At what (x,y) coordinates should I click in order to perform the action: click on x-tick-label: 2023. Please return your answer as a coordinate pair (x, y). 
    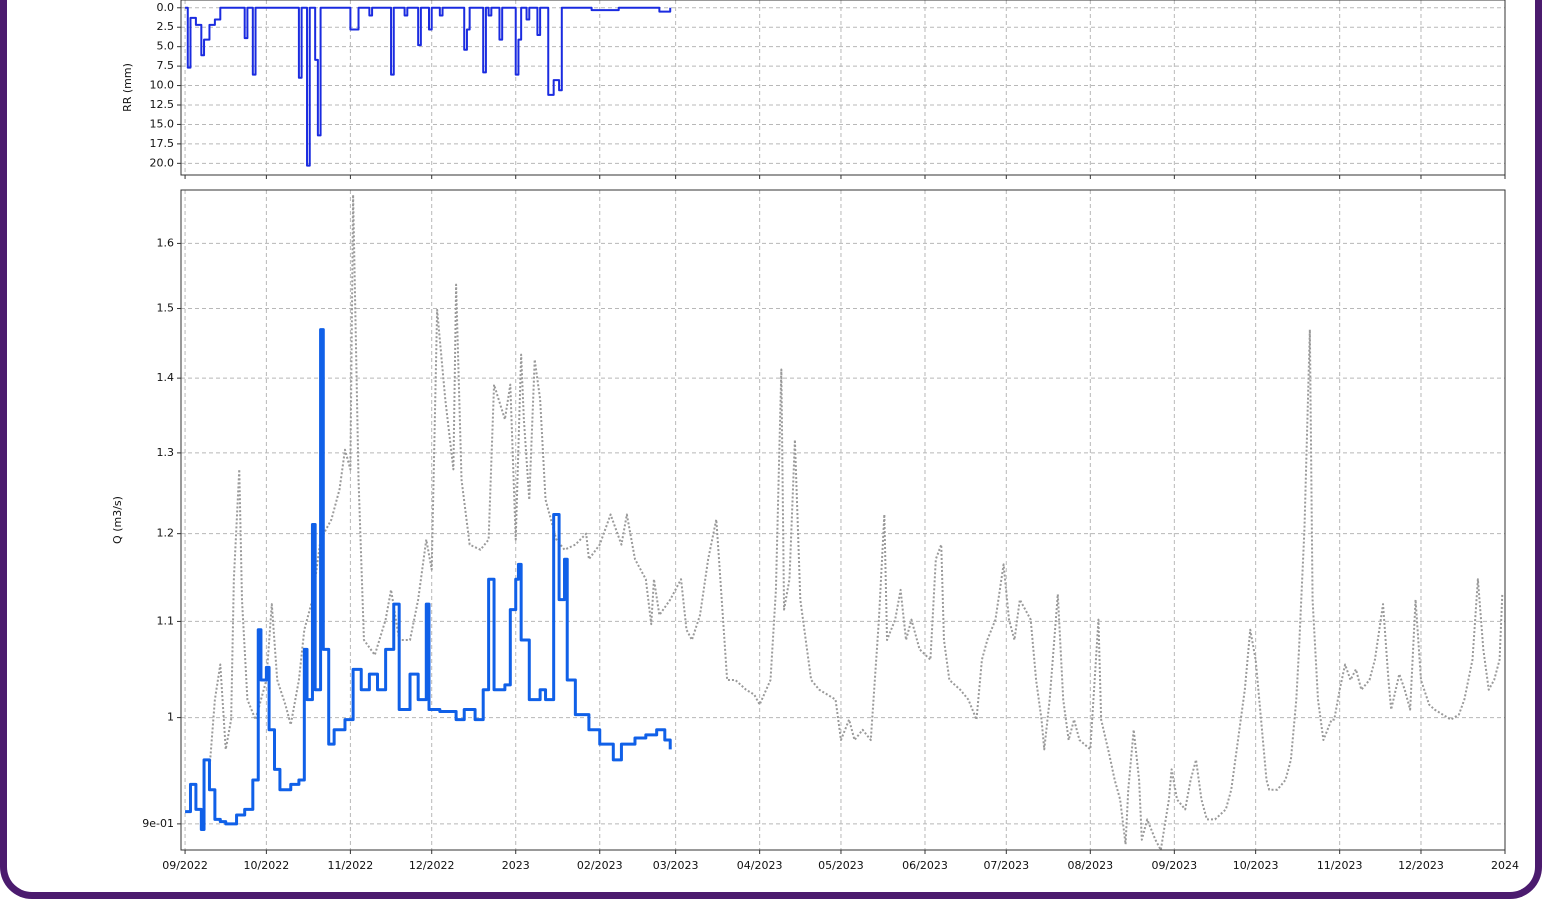
    Looking at the image, I should click on (516, 865).